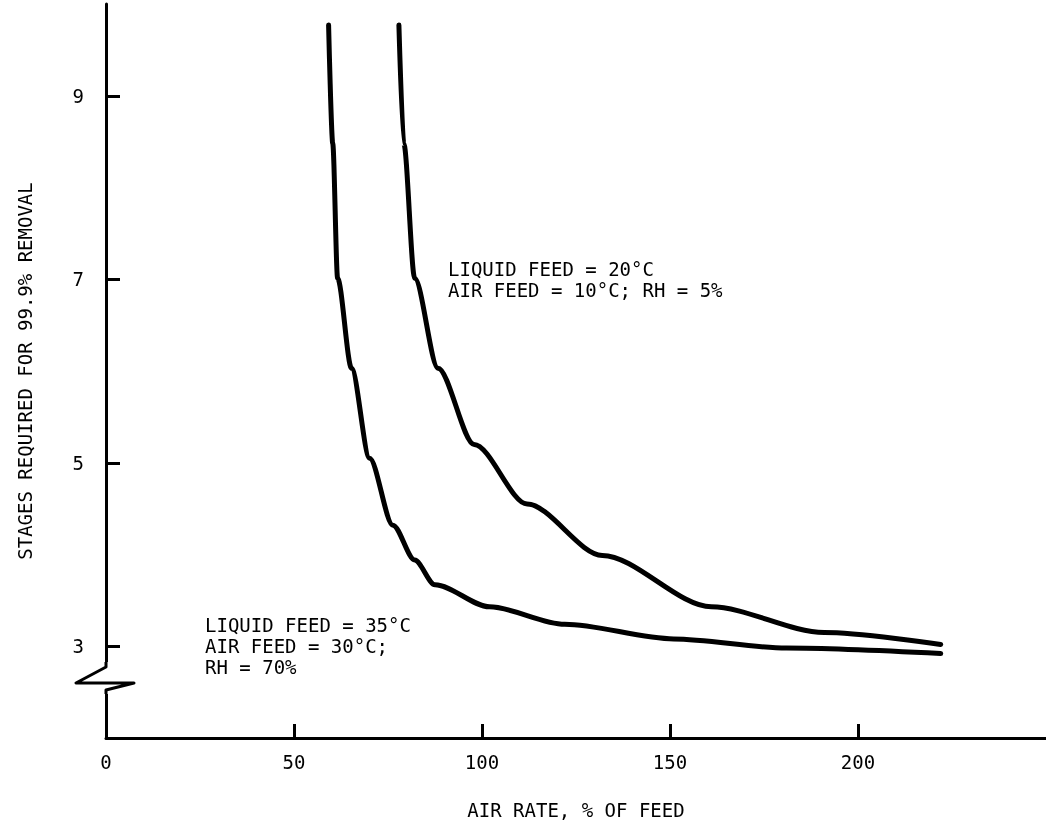 This screenshot has height=834, width=1046. What do you see at coordinates (106, 761) in the screenshot?
I see `x-tick-label: 0` at bounding box center [106, 761].